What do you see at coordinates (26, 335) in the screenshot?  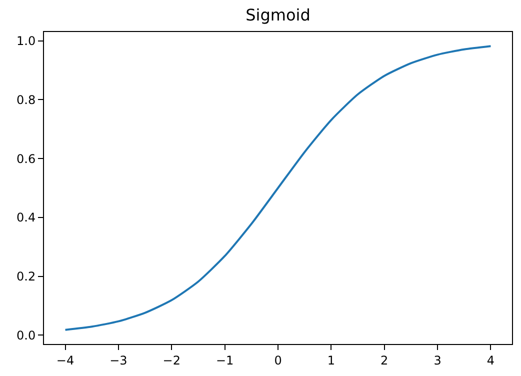 I see `y-tick-label: 0.0` at bounding box center [26, 335].